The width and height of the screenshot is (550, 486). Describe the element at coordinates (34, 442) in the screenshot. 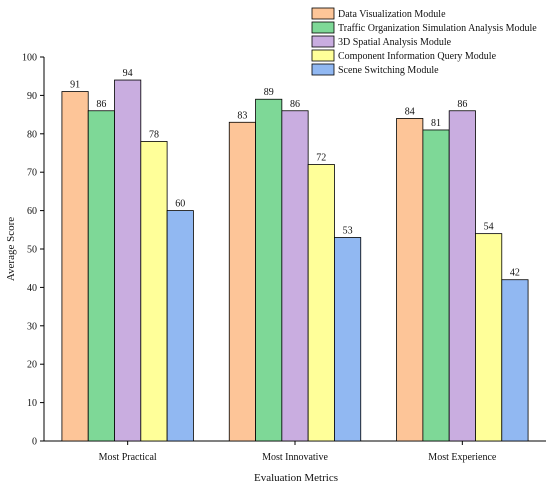

I see `y-tick-label: 0` at that location.